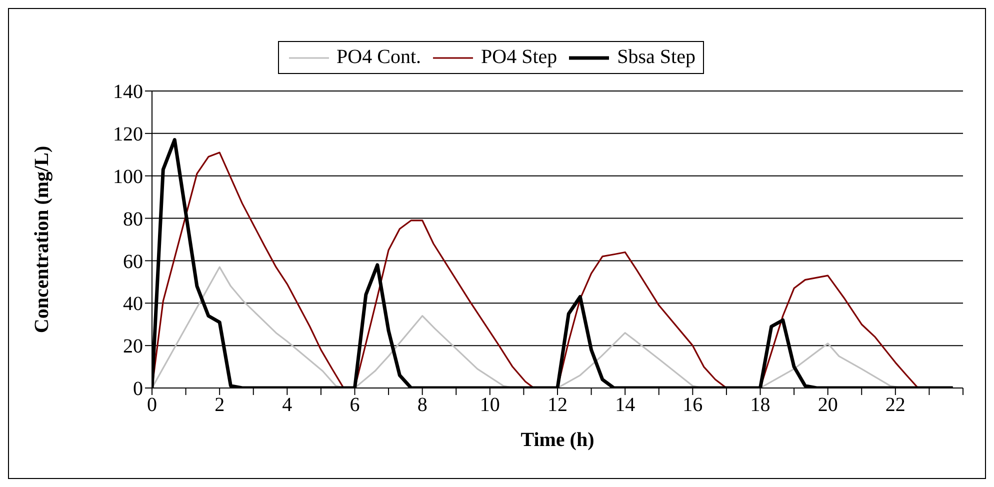 This screenshot has width=994, height=487. I want to click on x-tick-label: 10, so click(490, 405).